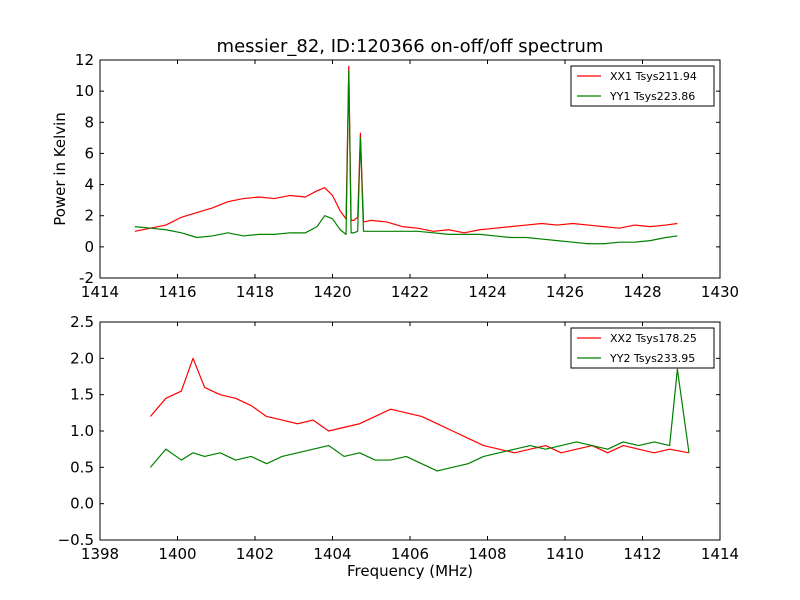  What do you see at coordinates (410, 554) in the screenshot?
I see `bottom-x-tick-label: 1406` at bounding box center [410, 554].